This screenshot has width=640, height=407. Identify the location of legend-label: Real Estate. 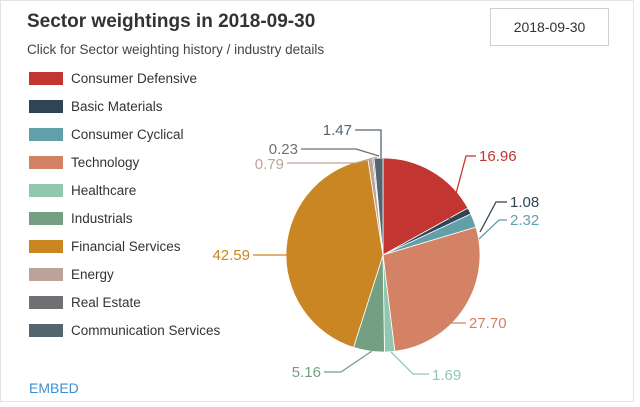
(106, 303).